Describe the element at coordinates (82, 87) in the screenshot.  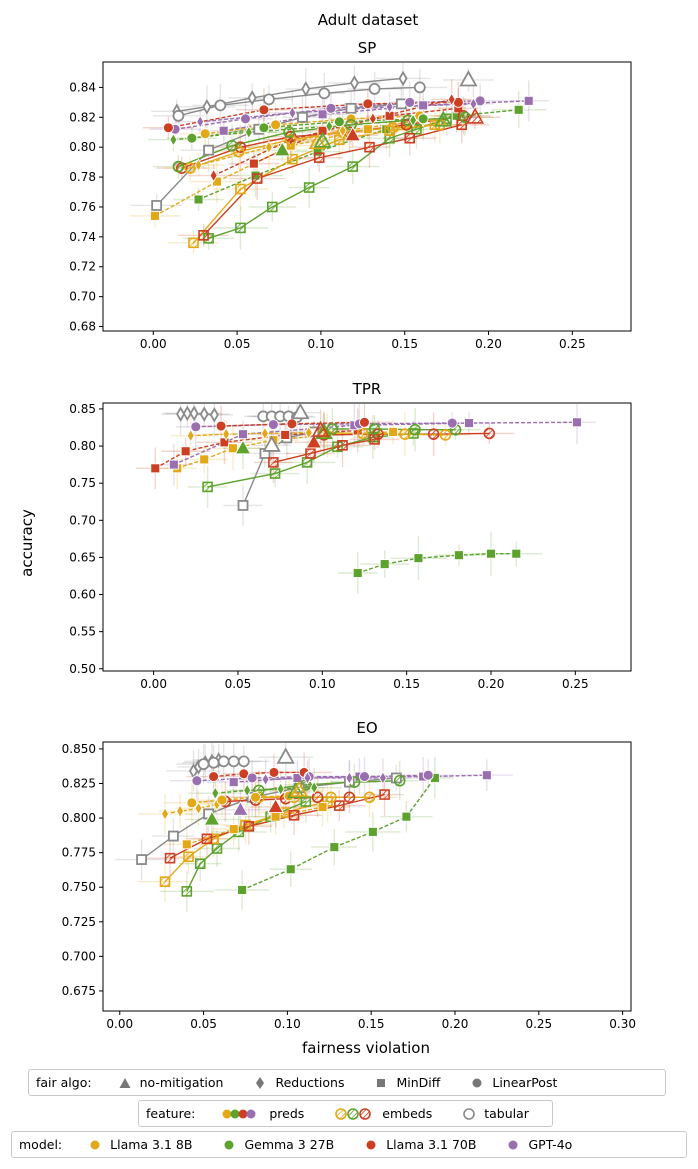
I see `y-tick-label: 0.84` at that location.